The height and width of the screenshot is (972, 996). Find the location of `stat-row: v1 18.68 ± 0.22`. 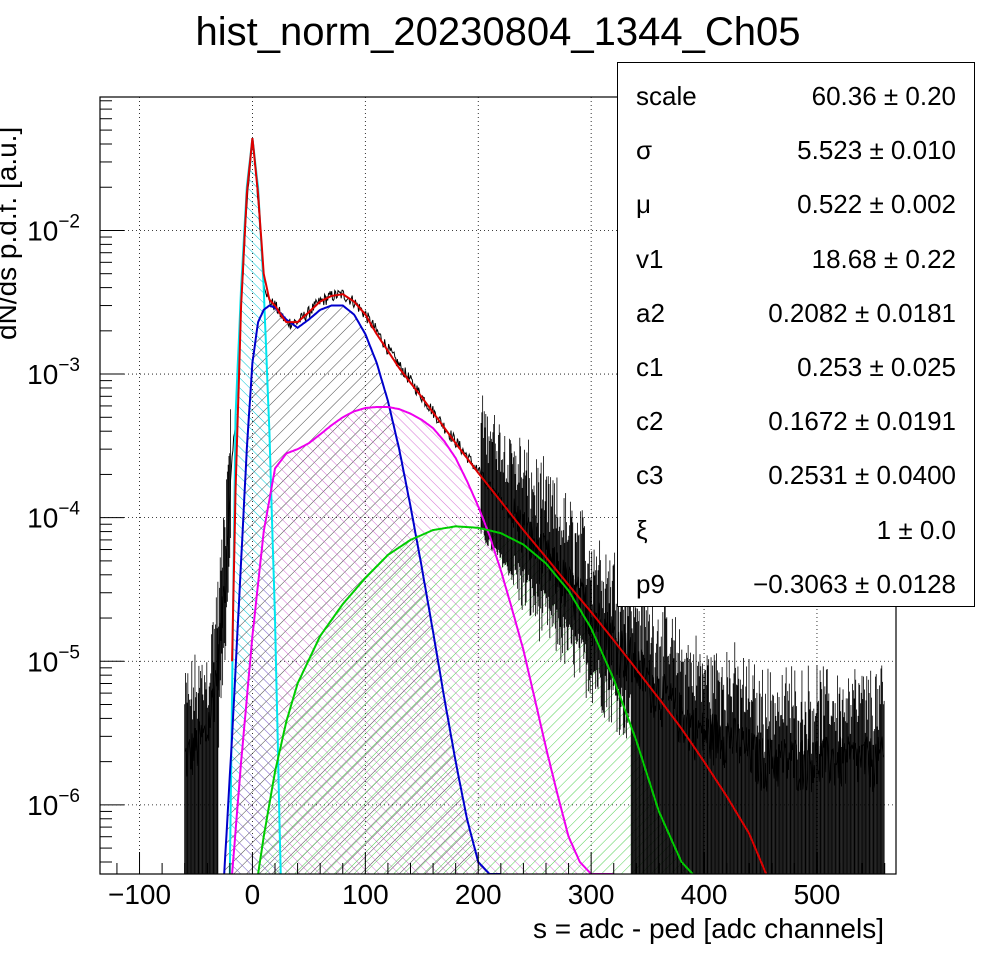

stat-row: v1 18.68 ± 0.22 is located at coordinates (796, 259).